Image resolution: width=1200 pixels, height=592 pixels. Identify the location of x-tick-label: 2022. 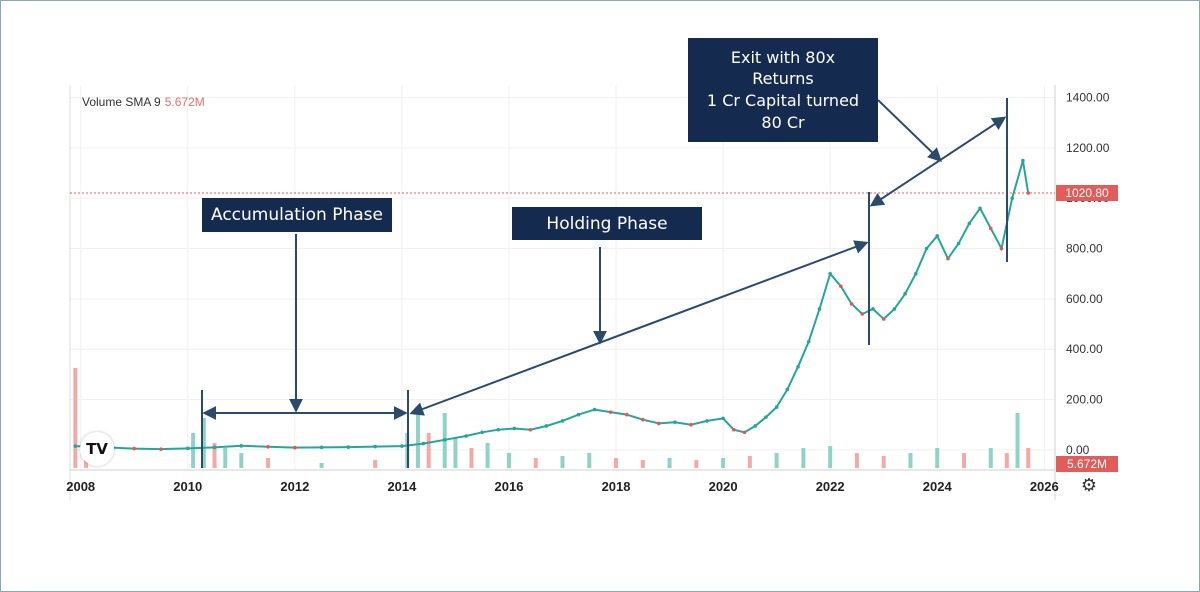
(830, 486).